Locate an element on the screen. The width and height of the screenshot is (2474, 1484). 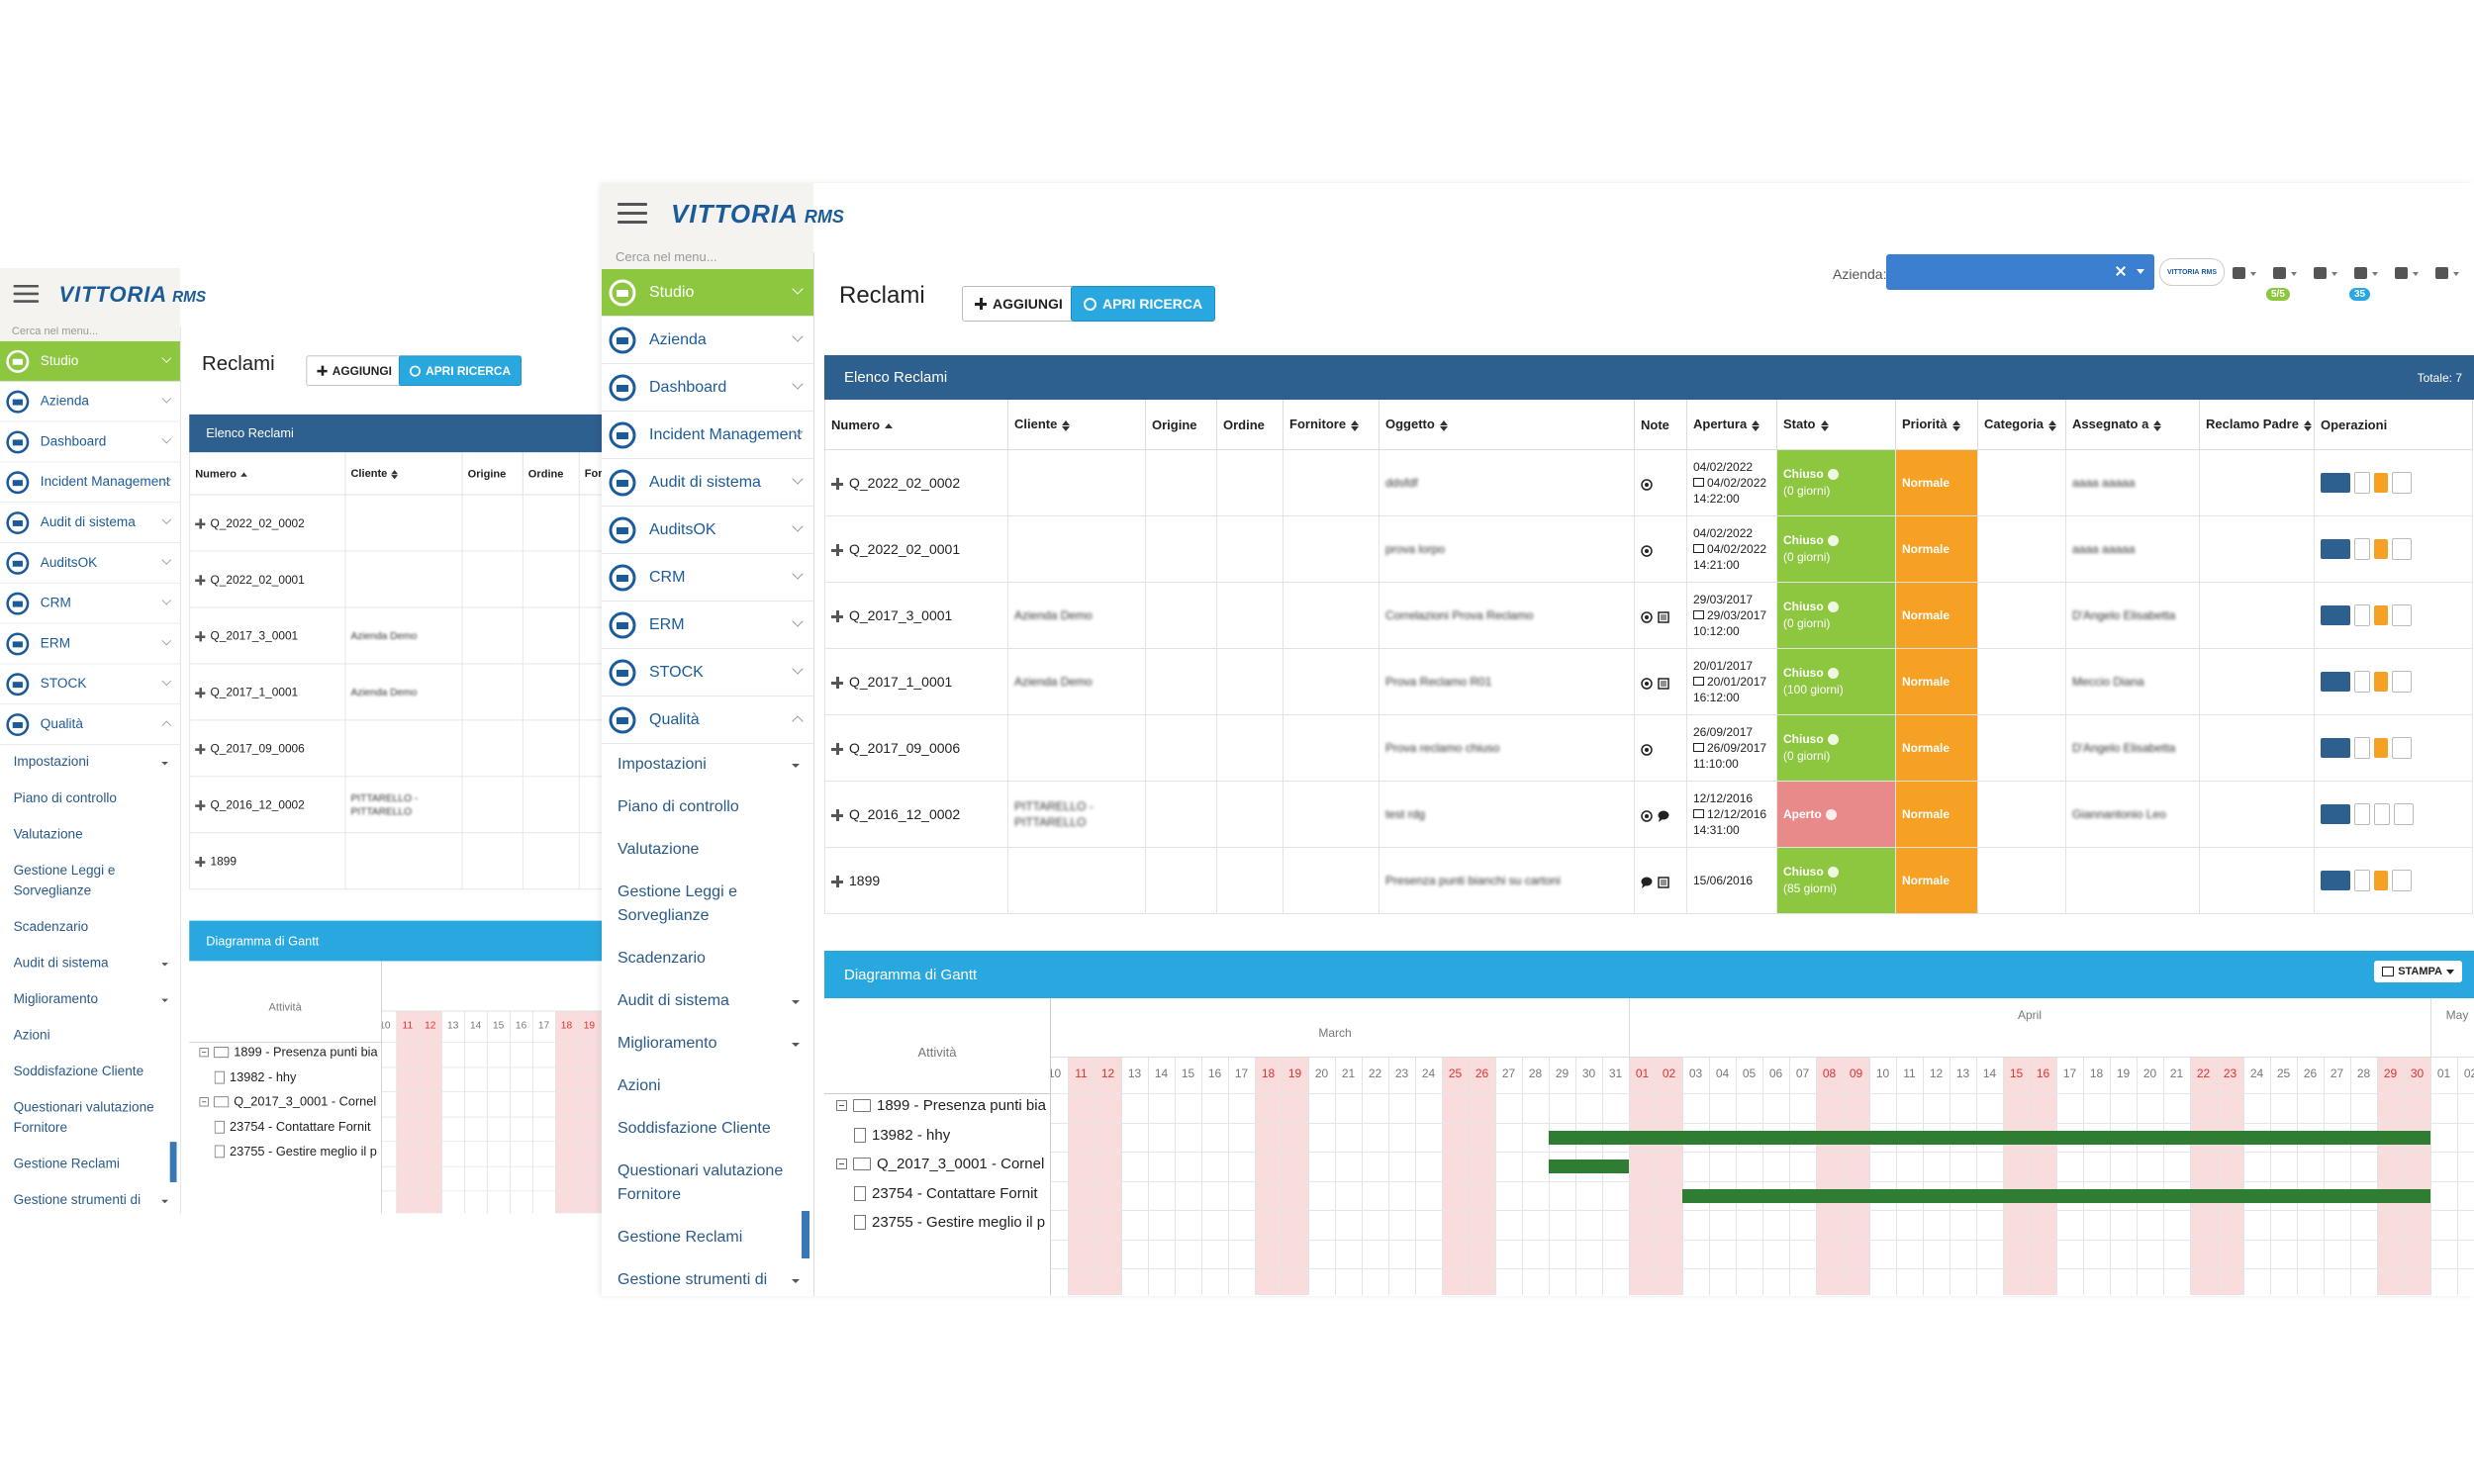
column-header: Apertura is located at coordinates (1732, 425).